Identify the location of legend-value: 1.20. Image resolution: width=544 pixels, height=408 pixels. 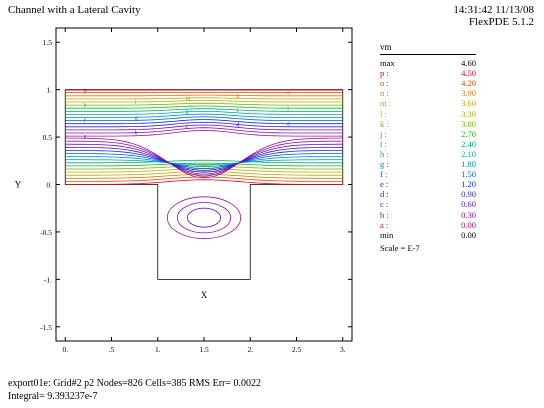
(468, 184).